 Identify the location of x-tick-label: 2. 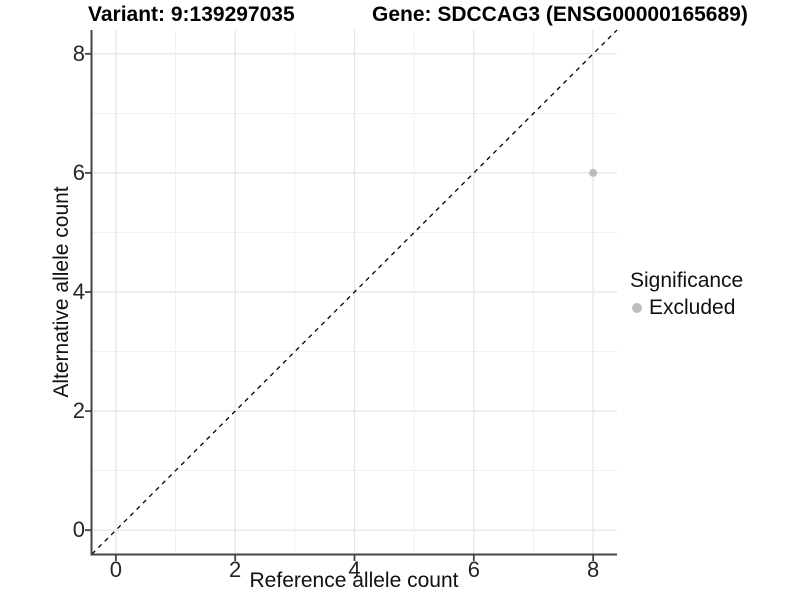
(235, 569).